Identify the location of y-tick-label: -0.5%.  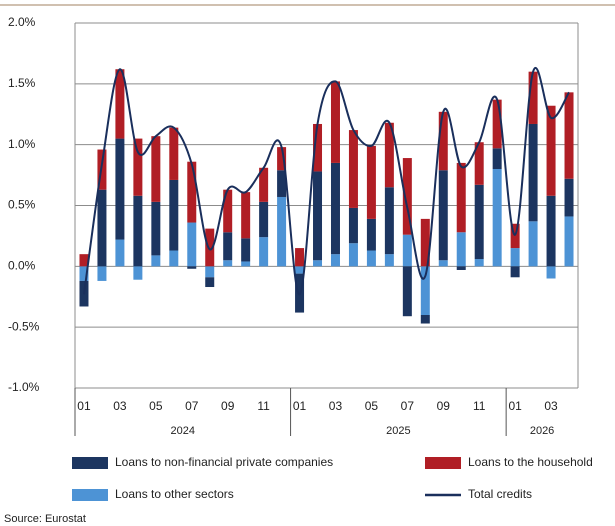
(24, 326).